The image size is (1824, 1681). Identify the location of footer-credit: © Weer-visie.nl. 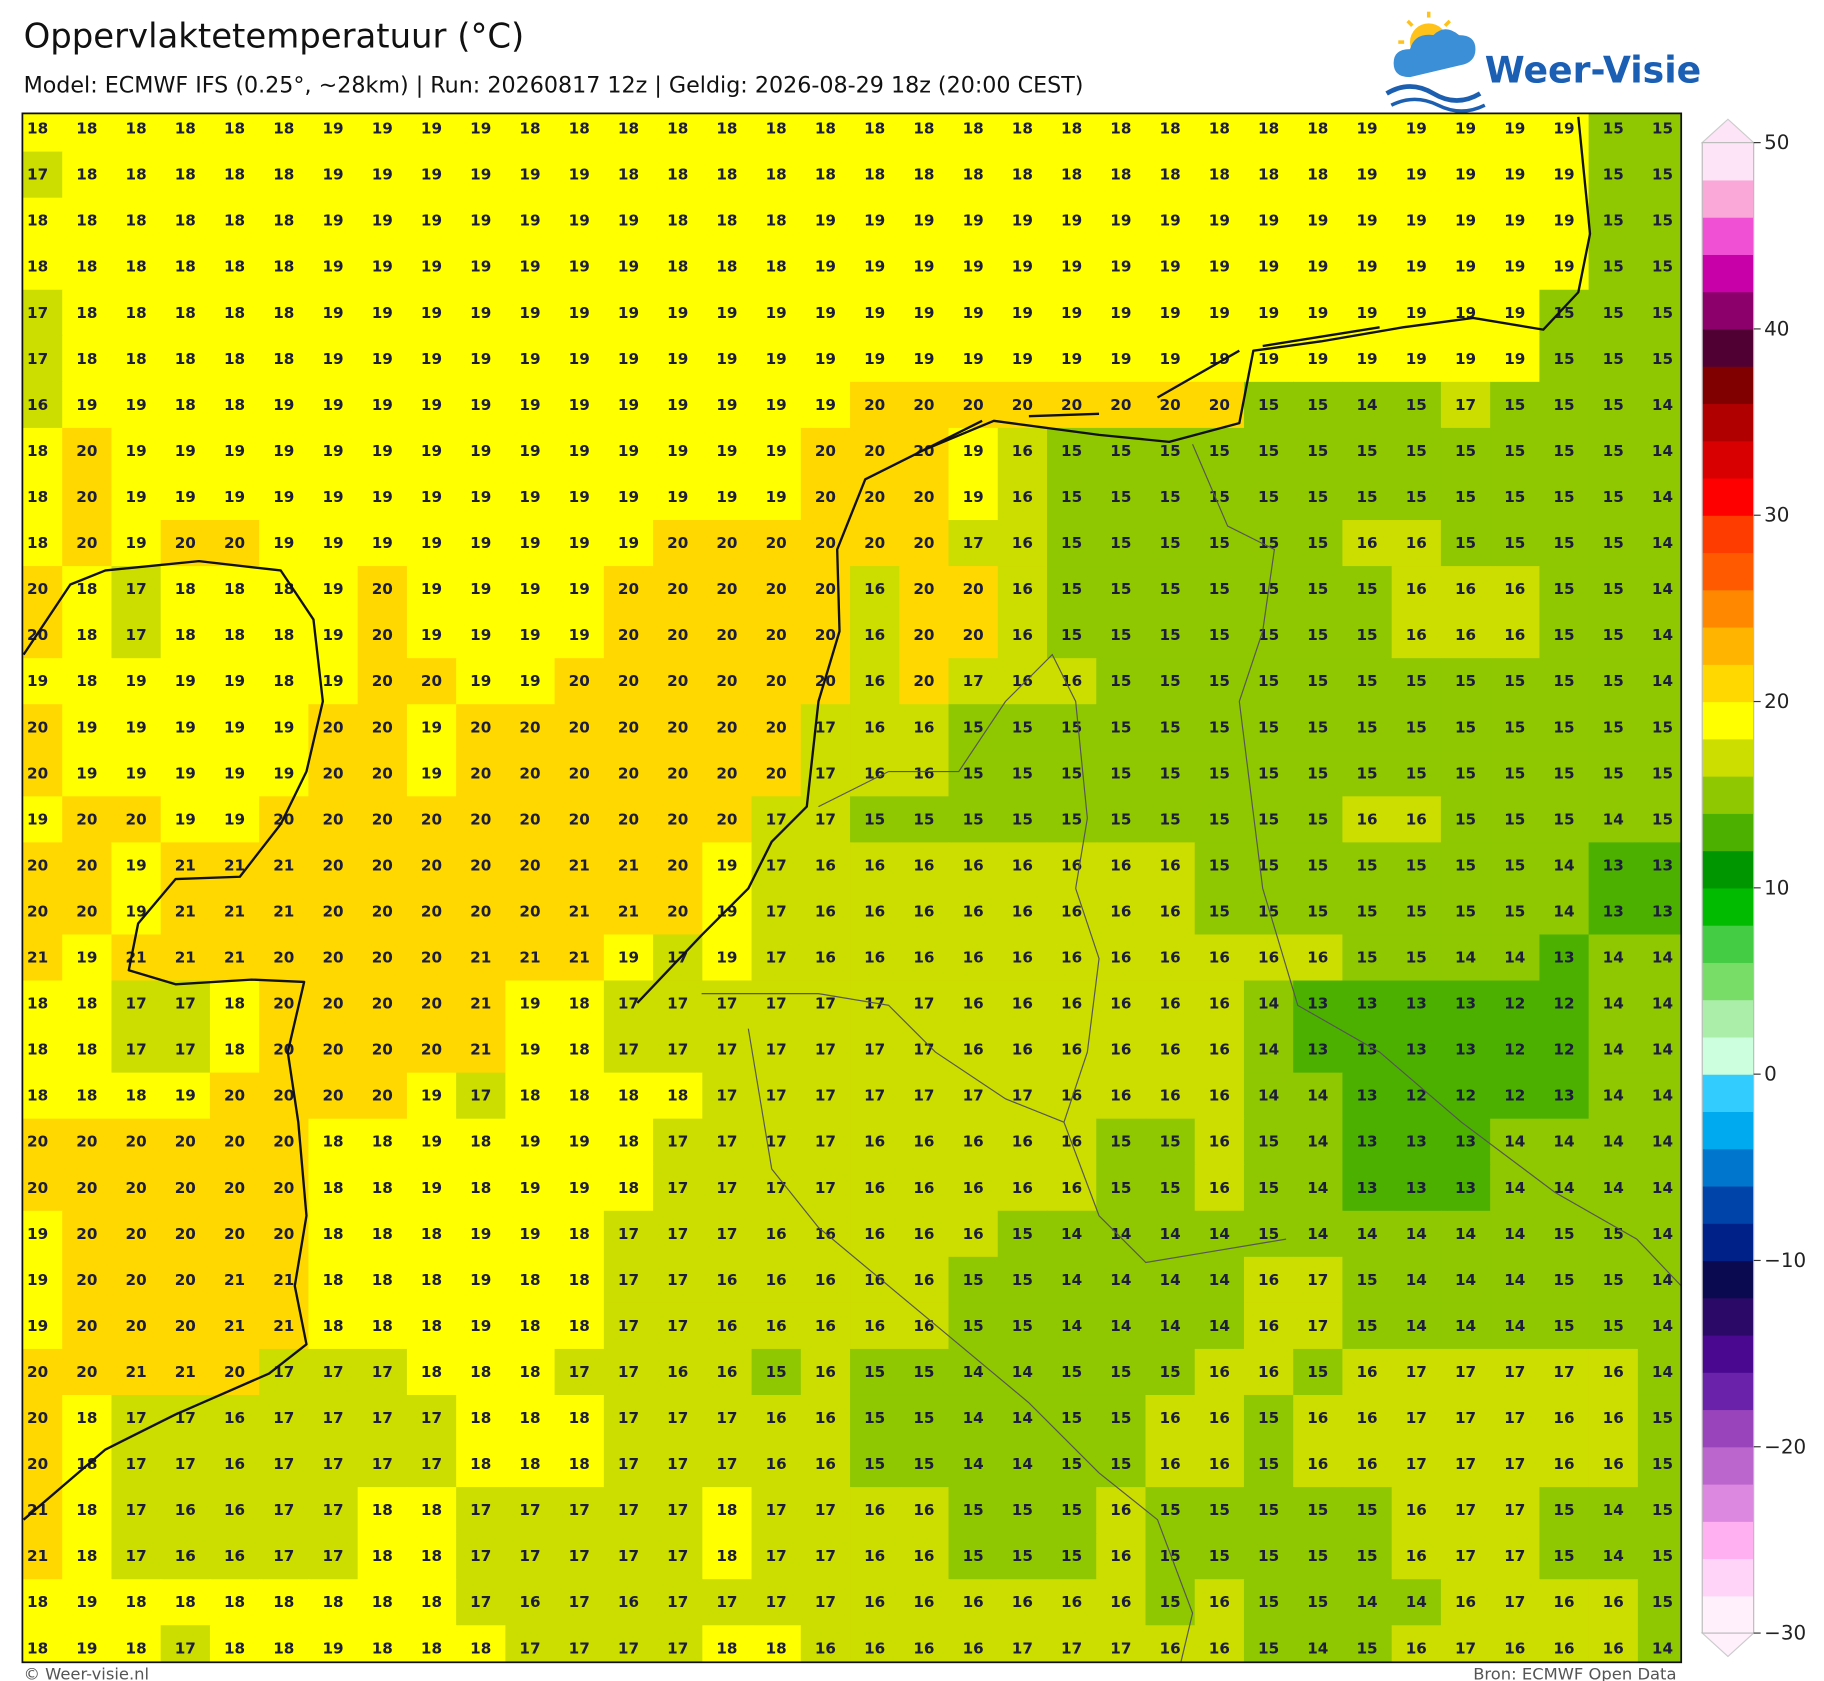
(87, 1672).